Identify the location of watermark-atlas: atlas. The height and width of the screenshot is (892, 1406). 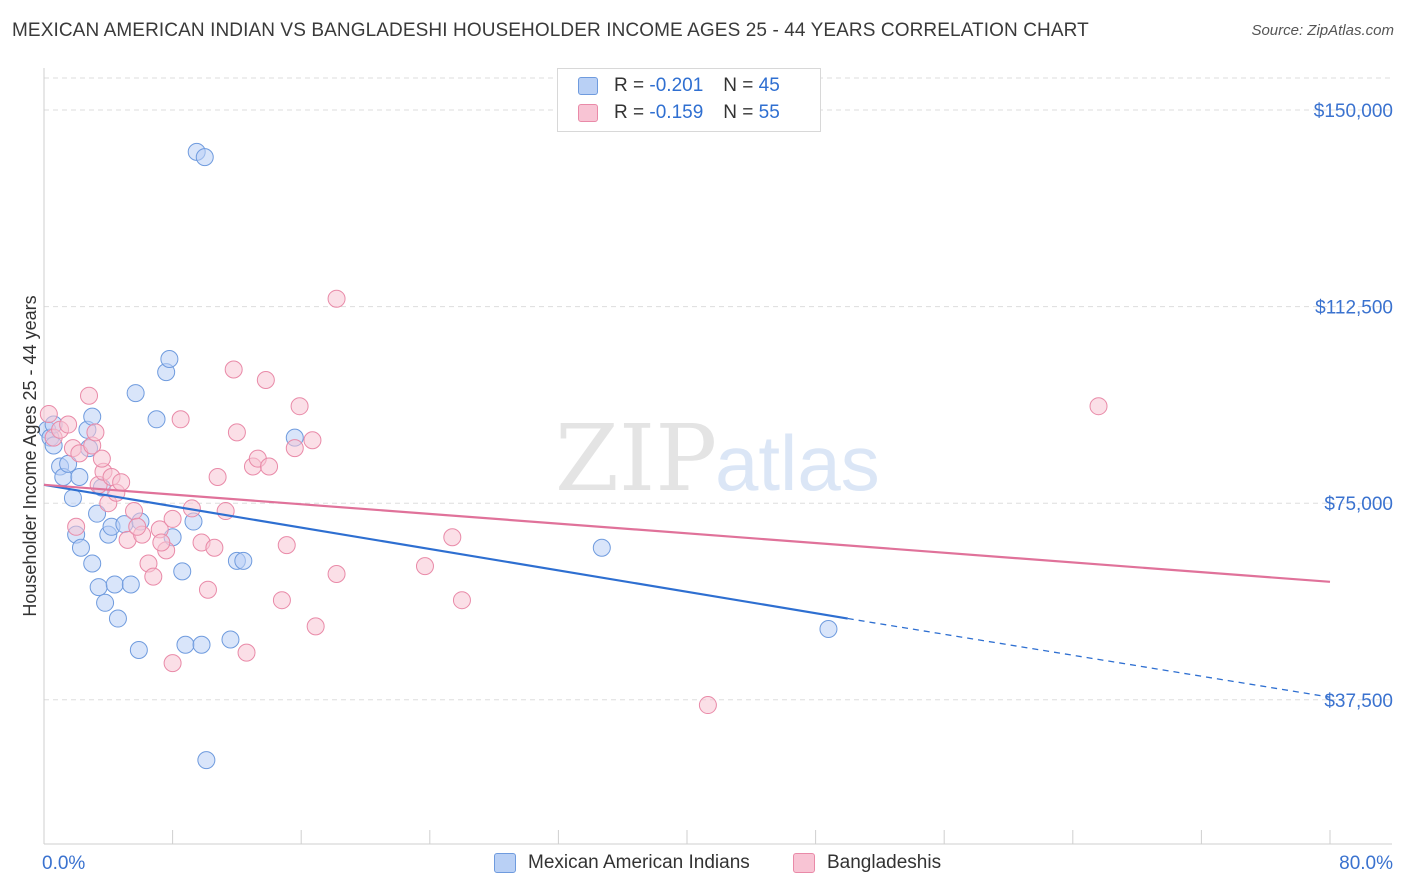
(797, 463).